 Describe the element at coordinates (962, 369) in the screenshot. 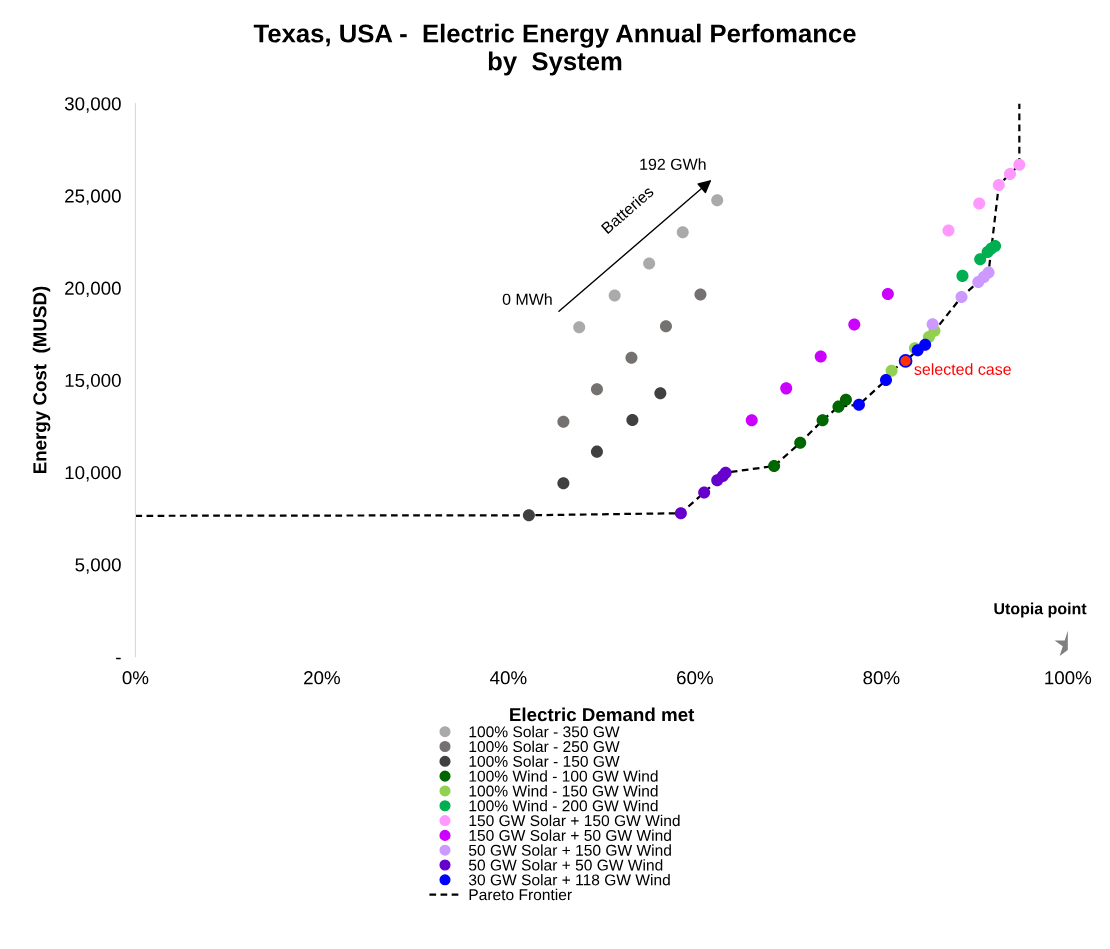

I see `annotation: selected case` at that location.